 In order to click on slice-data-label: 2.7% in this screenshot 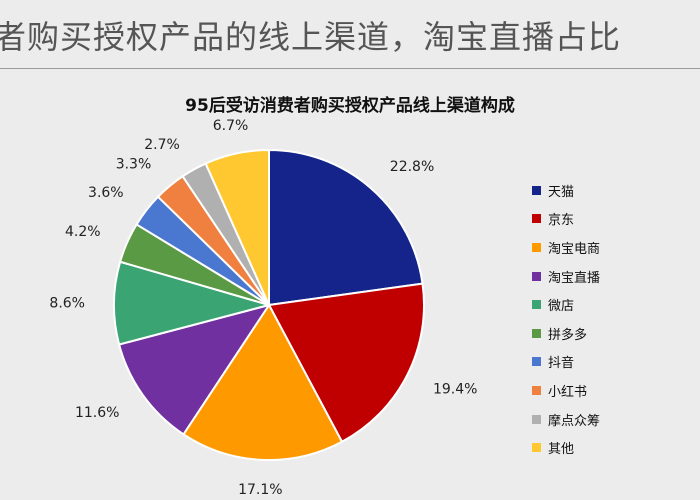, I will do `click(162, 145)`.